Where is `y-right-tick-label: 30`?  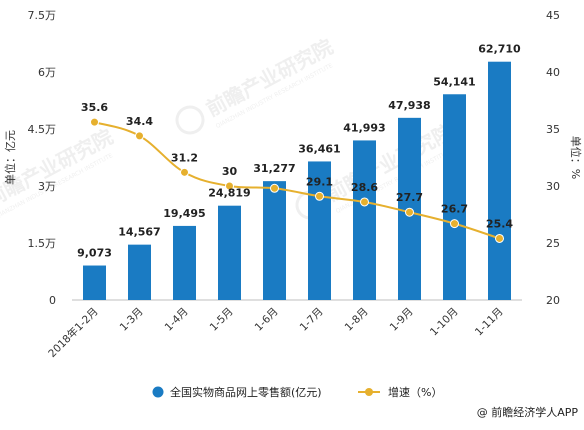 y-right-tick-label: 30 is located at coordinates (553, 186).